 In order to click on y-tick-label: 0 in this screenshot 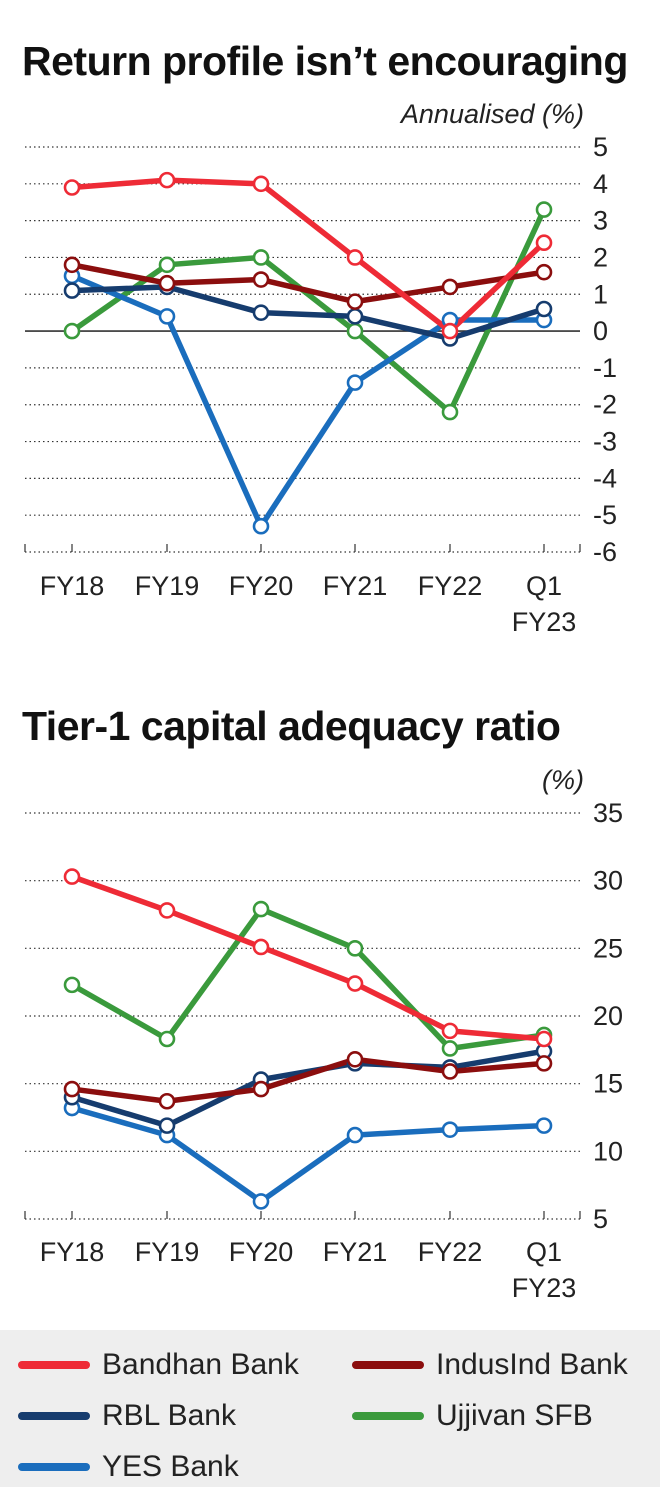, I will do `click(600, 331)`.